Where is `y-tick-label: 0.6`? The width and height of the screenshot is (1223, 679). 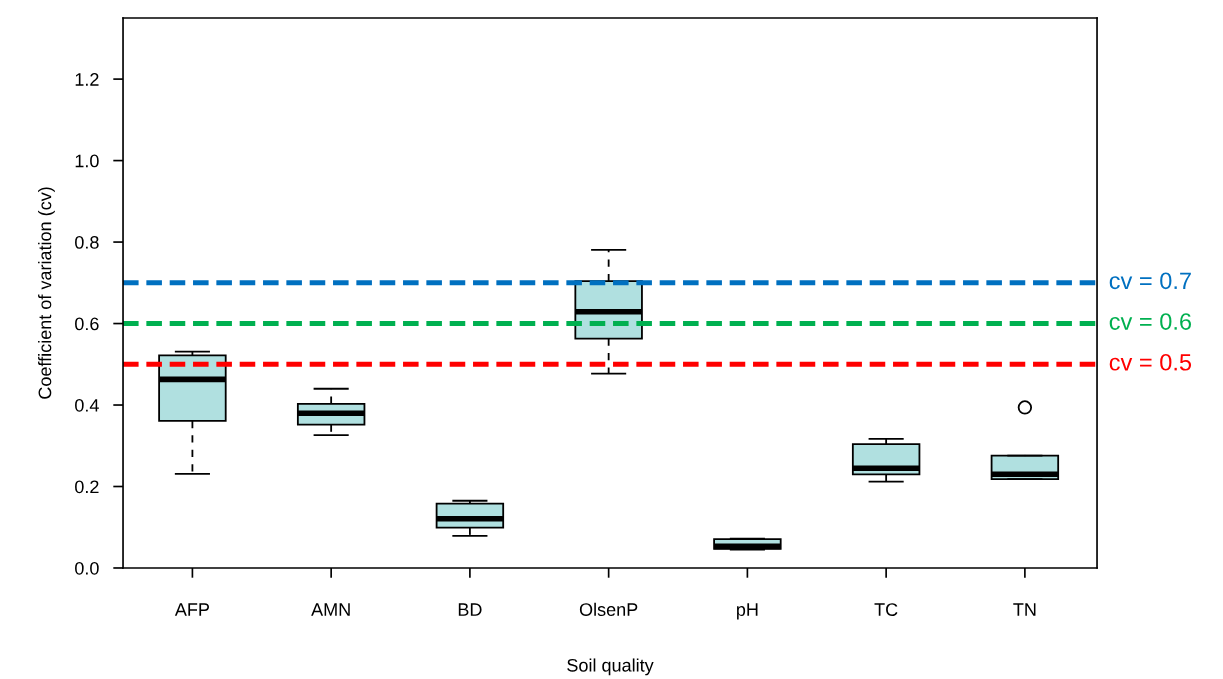 y-tick-label: 0.6 is located at coordinates (87, 324).